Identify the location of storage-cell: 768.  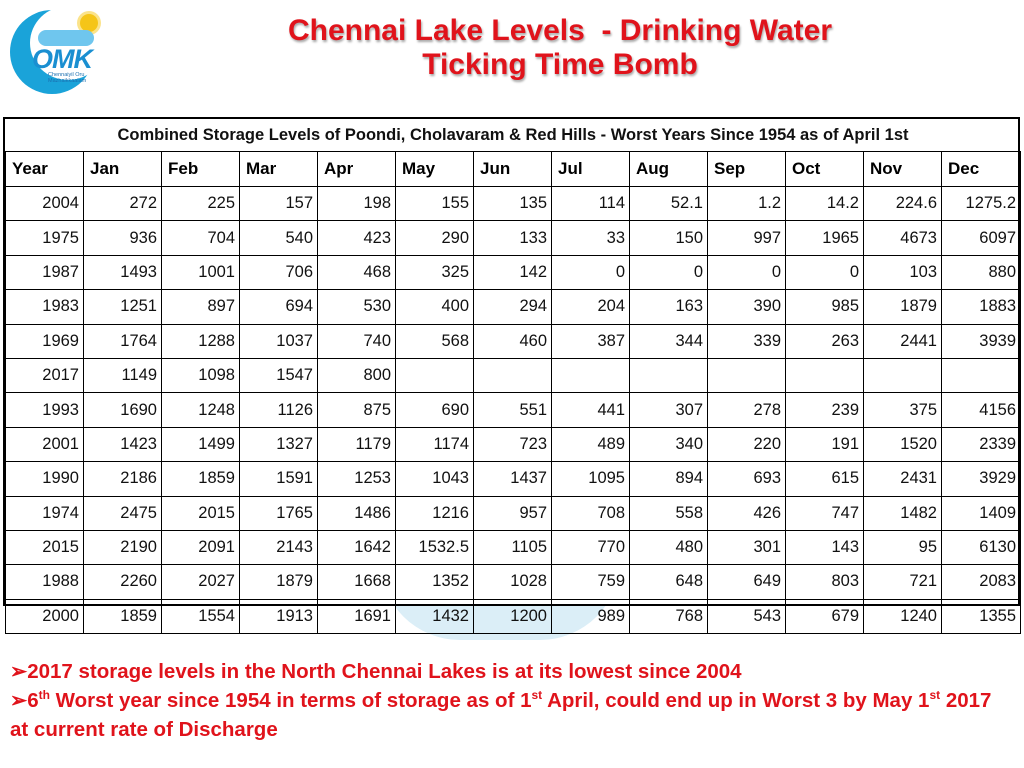
(668, 616).